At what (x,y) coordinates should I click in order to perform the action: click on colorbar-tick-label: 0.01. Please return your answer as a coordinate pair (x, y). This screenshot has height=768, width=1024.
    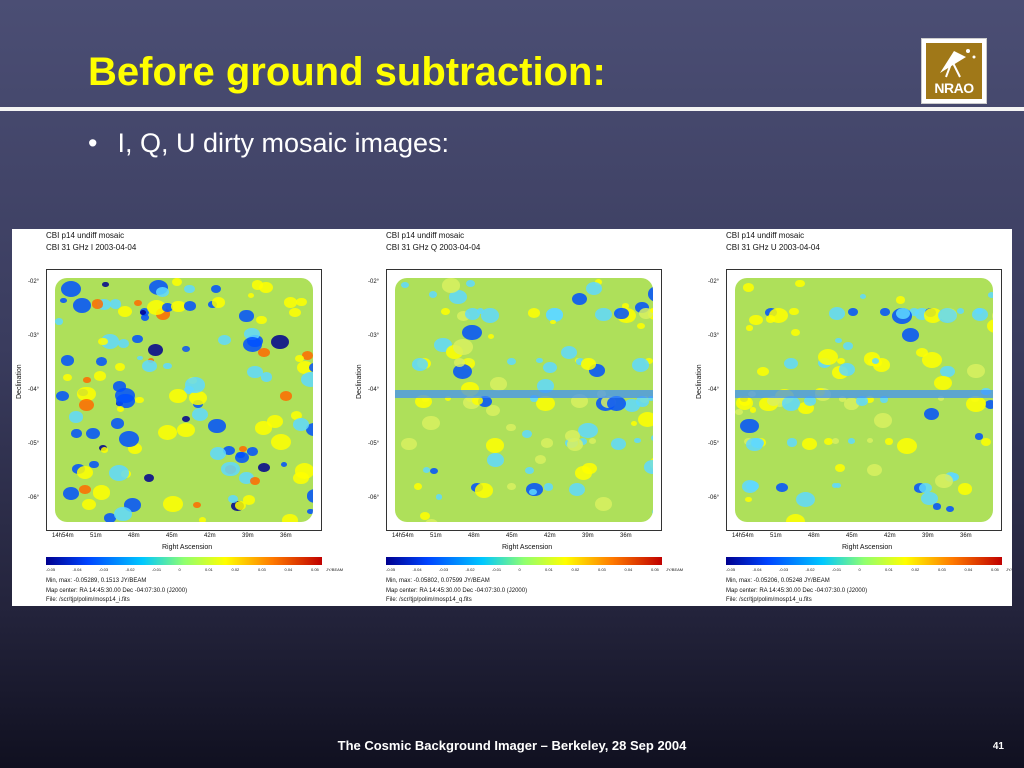
    Looking at the image, I should click on (549, 569).